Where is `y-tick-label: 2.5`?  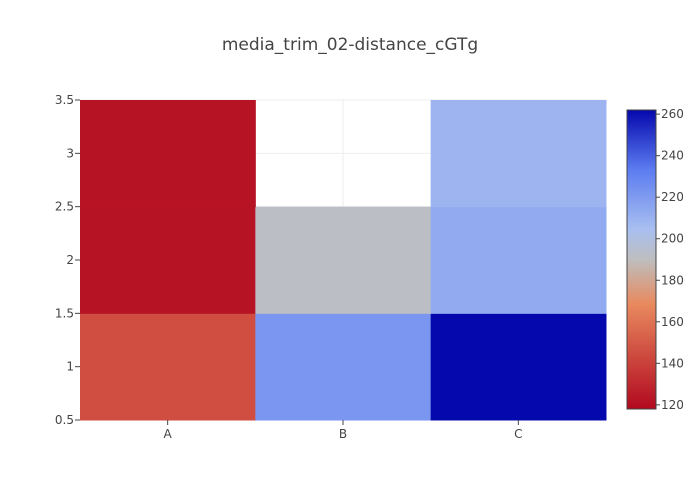
y-tick-label: 2.5 is located at coordinates (64, 207).